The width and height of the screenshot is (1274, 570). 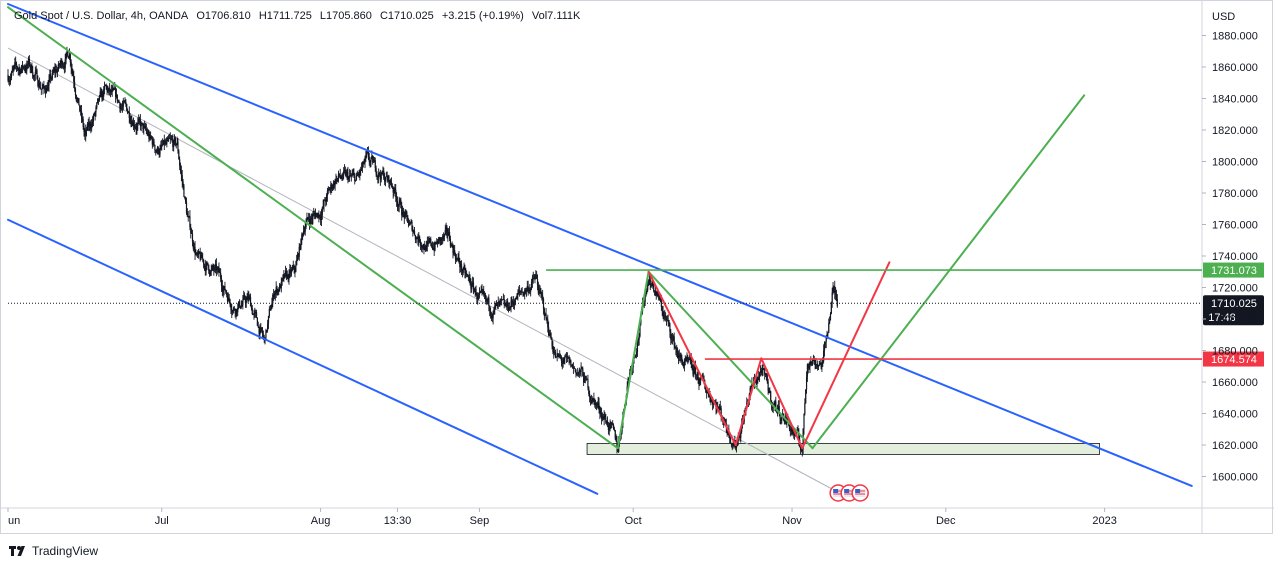 What do you see at coordinates (1233, 310) in the screenshot?
I see `last-price-tag` at bounding box center [1233, 310].